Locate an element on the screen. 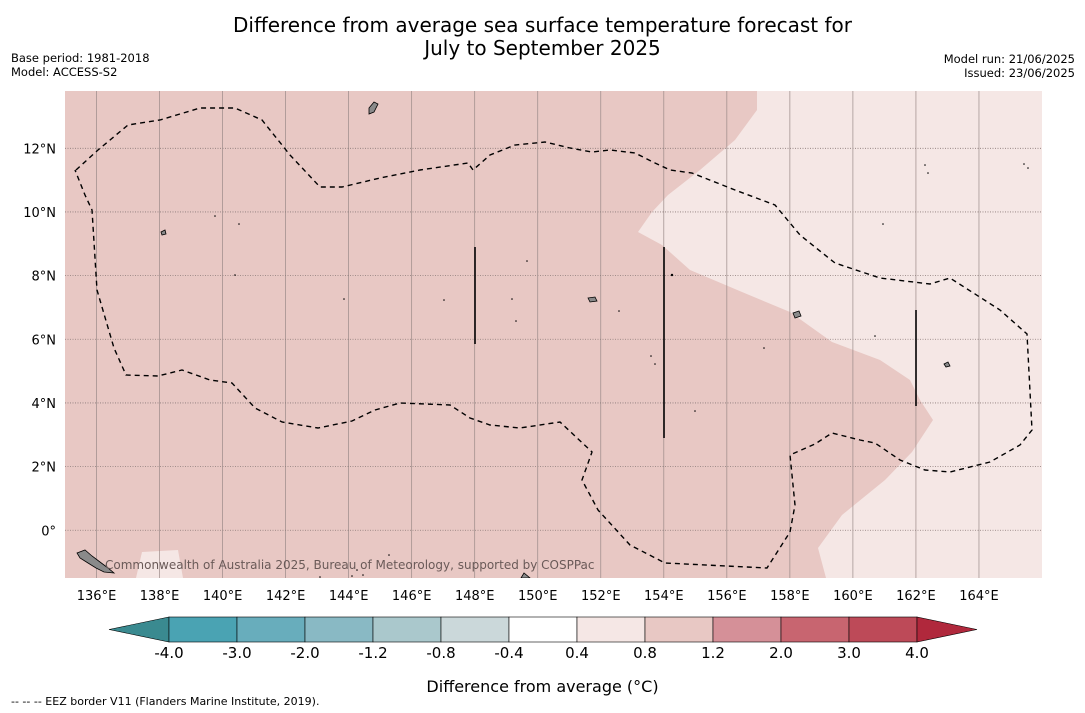  y-tick-label: 2°N is located at coordinates (44, 468).